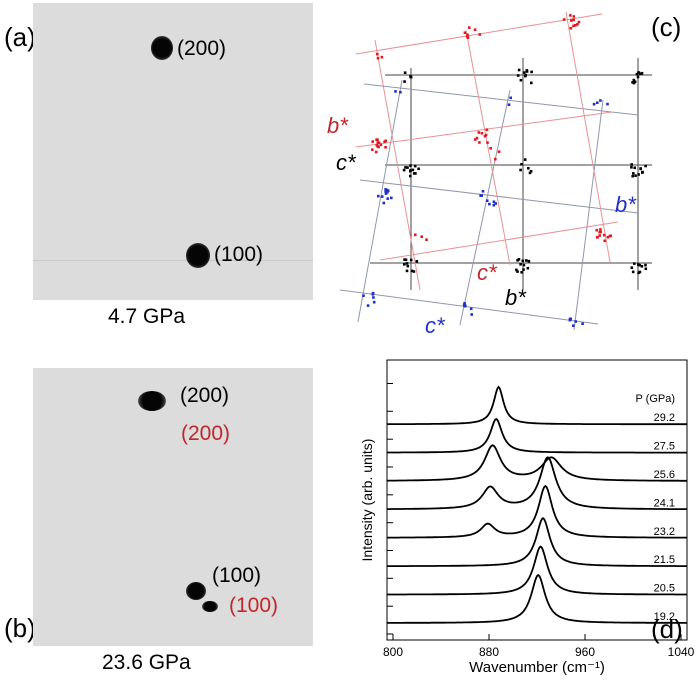  What do you see at coordinates (664, 418) in the screenshot?
I see `pressure-label: 29.2` at bounding box center [664, 418].